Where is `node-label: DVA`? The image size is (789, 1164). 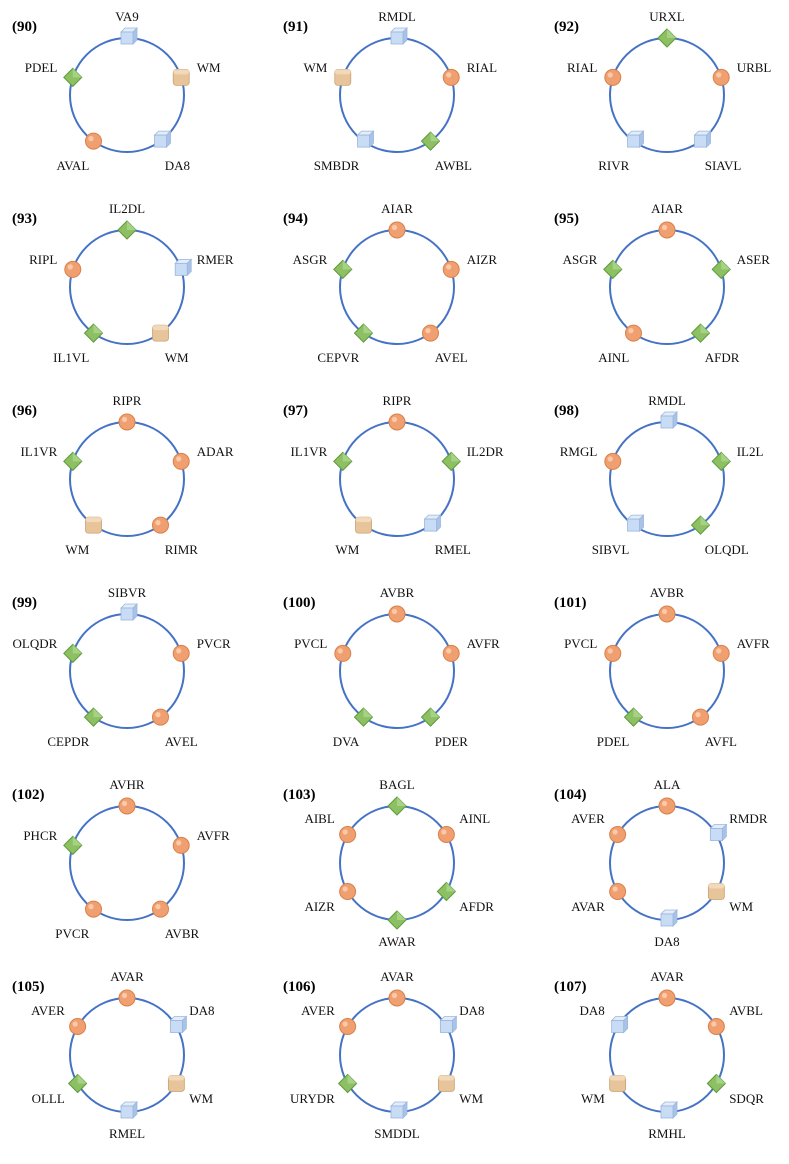 node-label: DVA is located at coordinates (346, 741).